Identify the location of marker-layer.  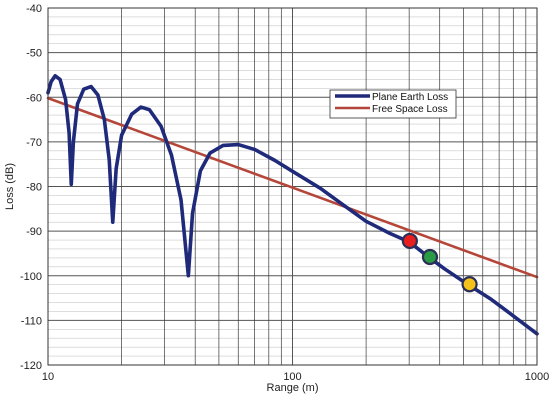
(439, 262).